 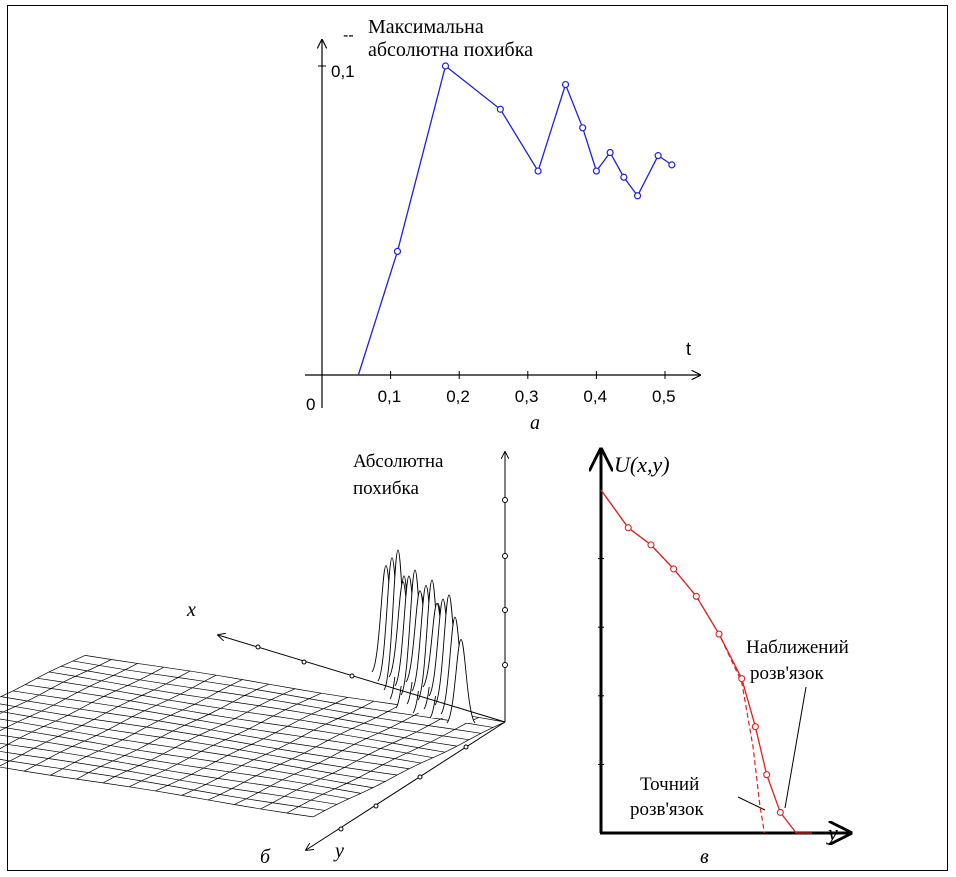 I want to click on panel-a-title-line2: абсолютна похибка, so click(x=450, y=50).